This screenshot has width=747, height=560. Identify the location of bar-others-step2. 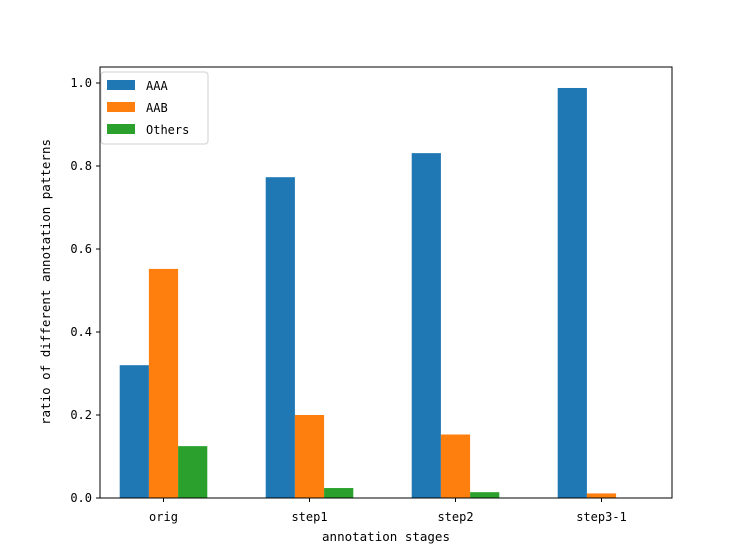
(485, 495).